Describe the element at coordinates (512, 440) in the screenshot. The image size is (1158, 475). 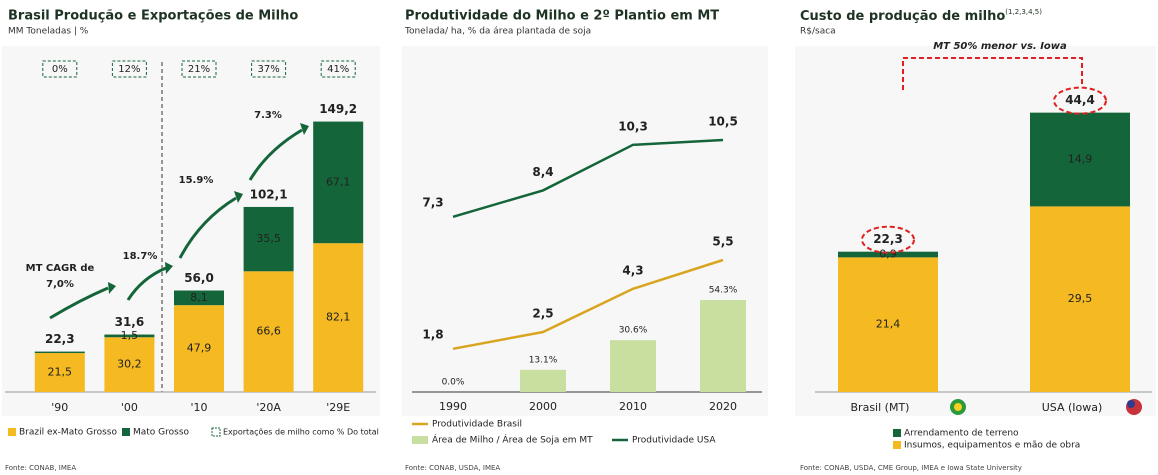
I see `legend-label: Área de Milho / Área de Soja em MT` at that location.